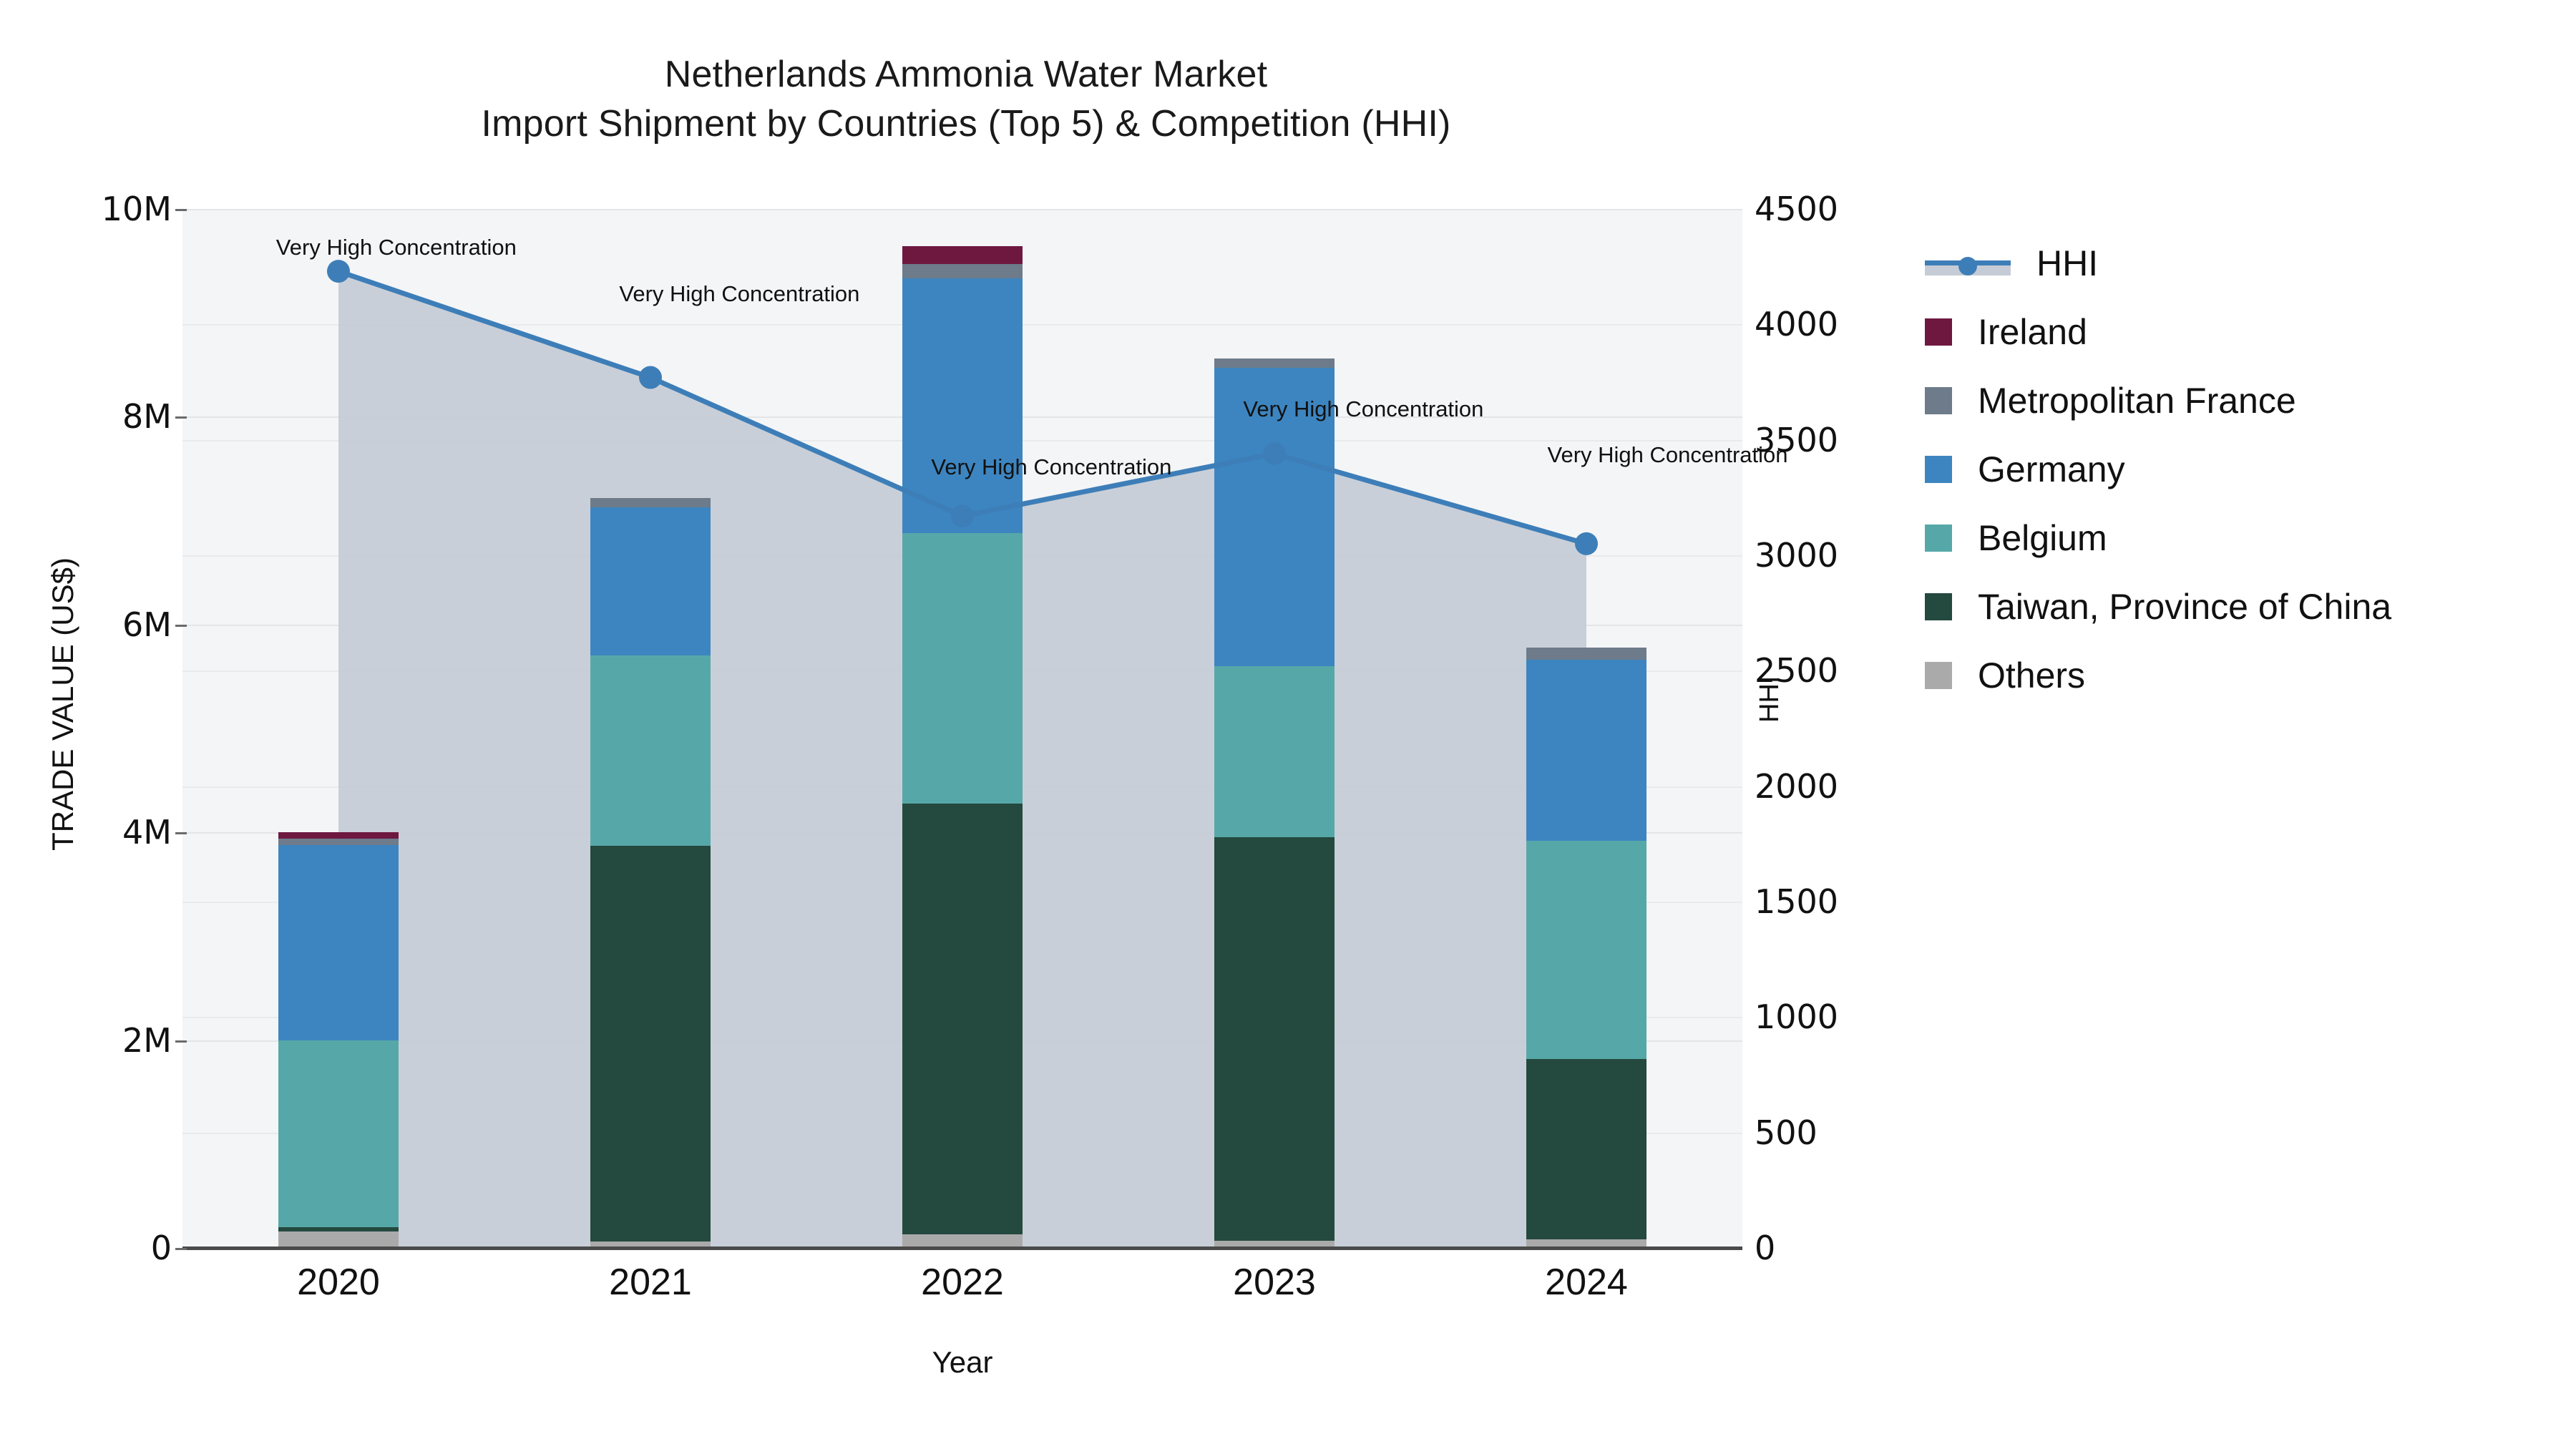  Describe the element at coordinates (650, 1282) in the screenshot. I see `x-axis-tick-label: 2021` at that location.